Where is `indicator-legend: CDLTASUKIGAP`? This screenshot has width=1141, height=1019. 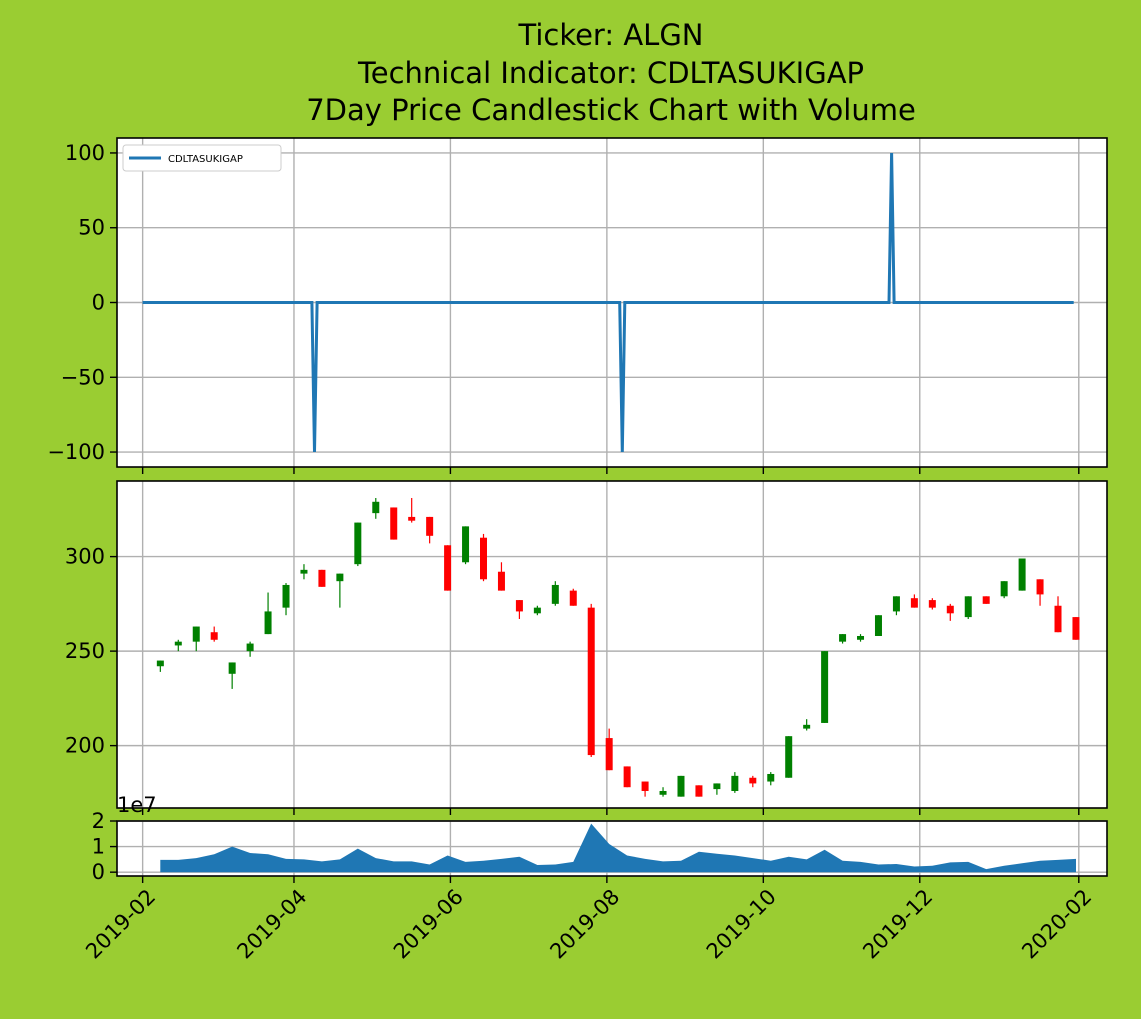 indicator-legend: CDLTASUKIGAP is located at coordinates (202, 158).